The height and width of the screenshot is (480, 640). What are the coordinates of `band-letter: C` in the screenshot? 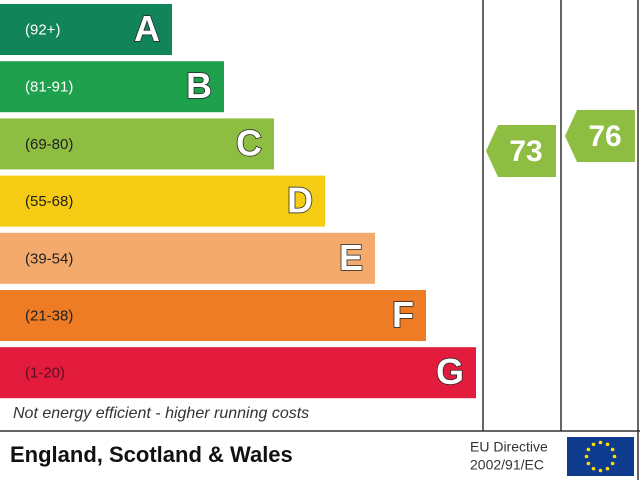 It's located at (249, 142).